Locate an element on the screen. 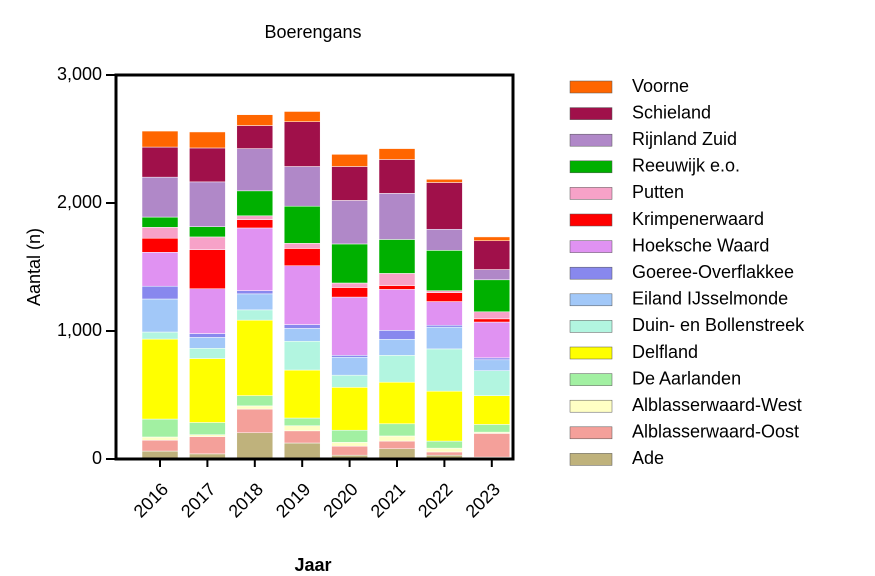 This screenshot has width=875, height=576. x-tick-label: 2019 is located at coordinates (293, 500).